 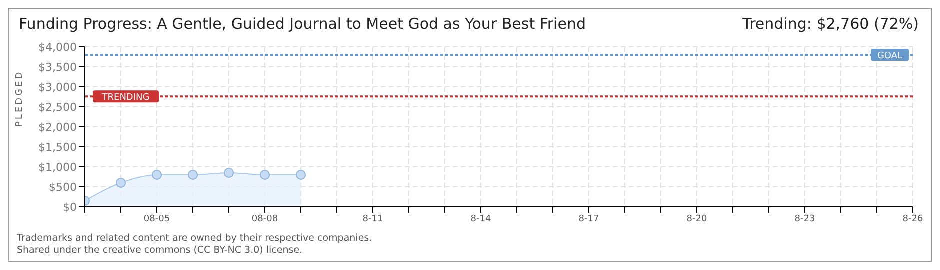 I want to click on x-tick-label: 8-23, so click(x=805, y=219).